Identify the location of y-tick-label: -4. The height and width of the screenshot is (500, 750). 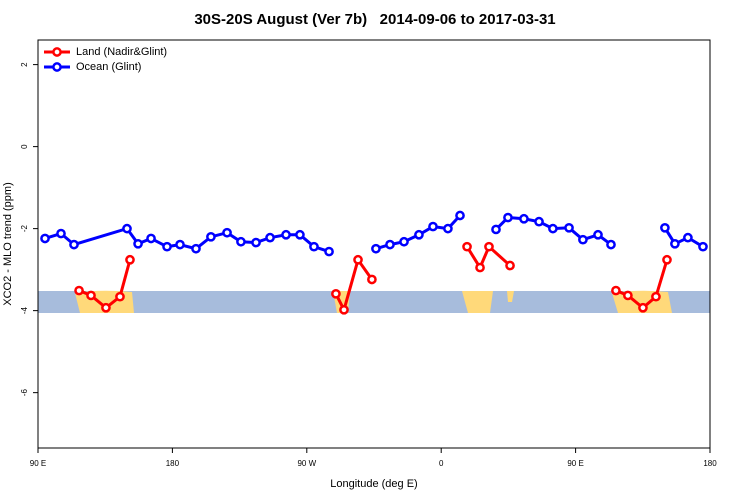
(24, 311).